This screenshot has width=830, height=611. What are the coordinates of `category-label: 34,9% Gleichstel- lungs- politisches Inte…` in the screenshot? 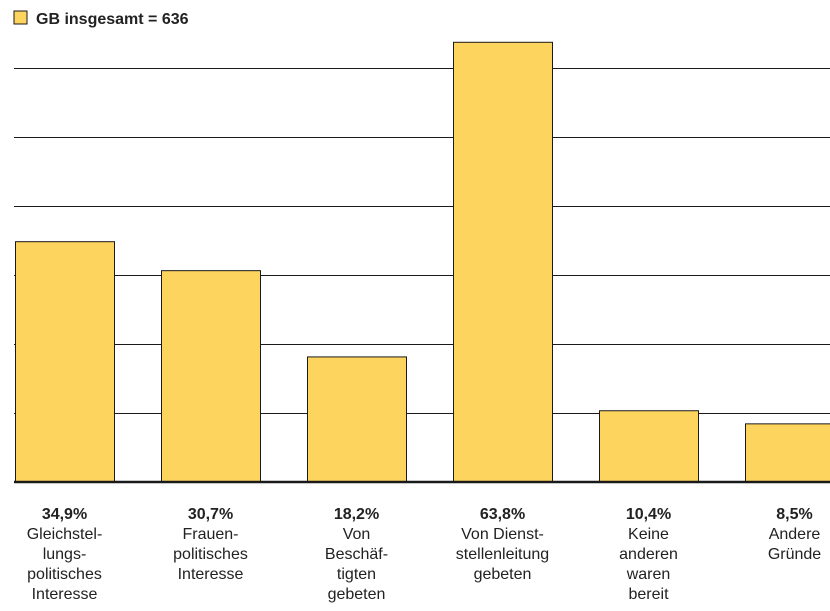 It's located at (67, 555).